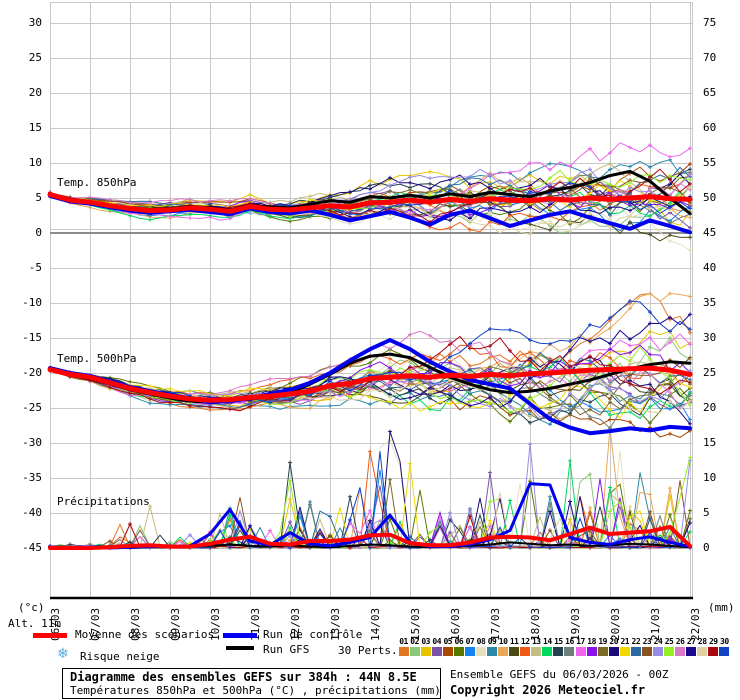 The height and width of the screenshot is (700, 740). I want to click on pert-cell: 12, so click(525, 647).